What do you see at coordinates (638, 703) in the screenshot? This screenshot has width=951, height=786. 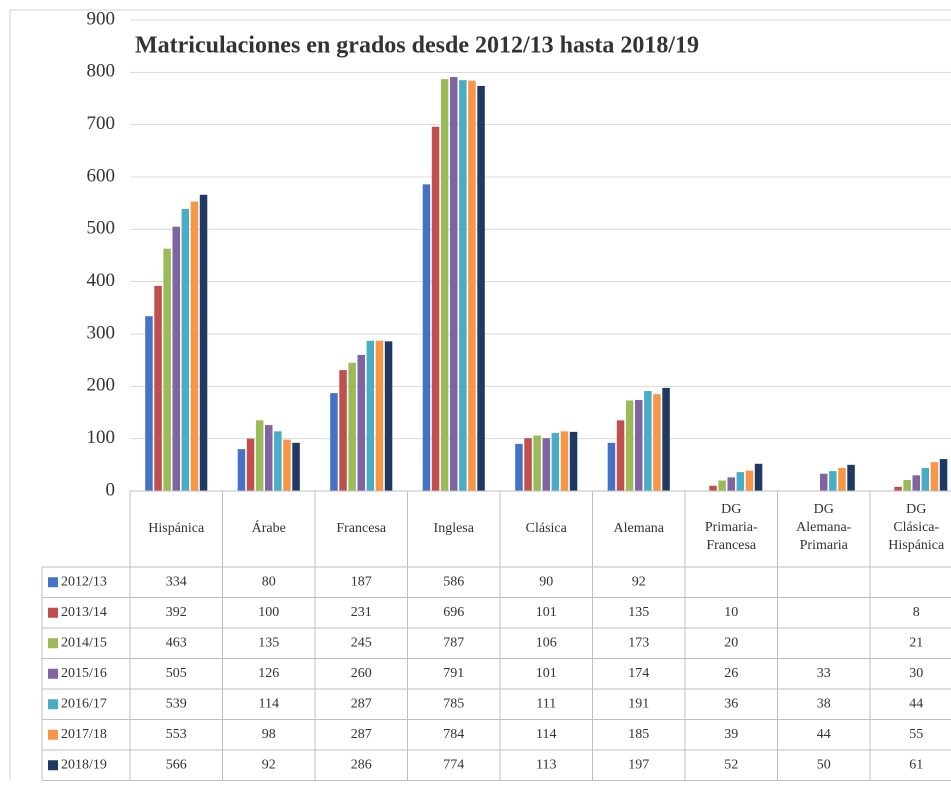 I see `table-value: 191` at bounding box center [638, 703].